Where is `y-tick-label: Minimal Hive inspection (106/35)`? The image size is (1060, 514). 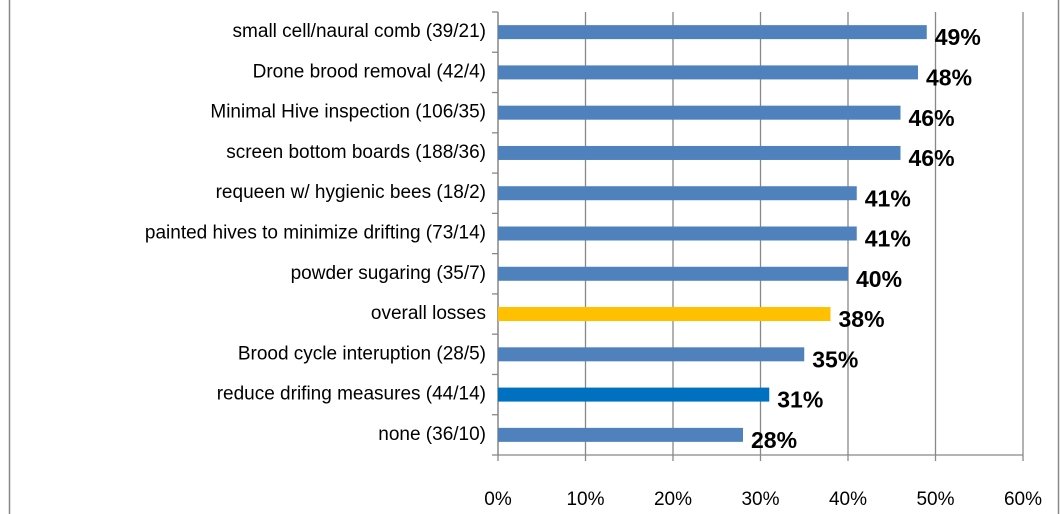 y-tick-label: Minimal Hive inspection (106/35) is located at coordinates (348, 112).